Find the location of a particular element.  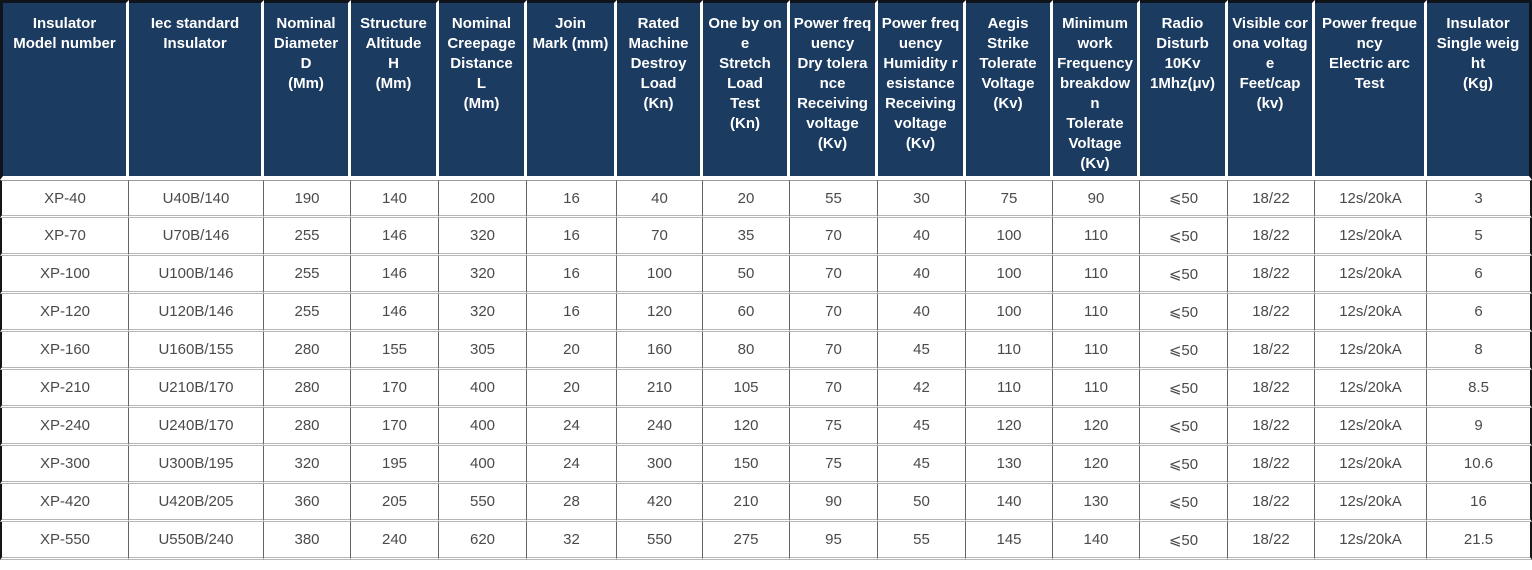

table-cell: 8 is located at coordinates (1479, 351).